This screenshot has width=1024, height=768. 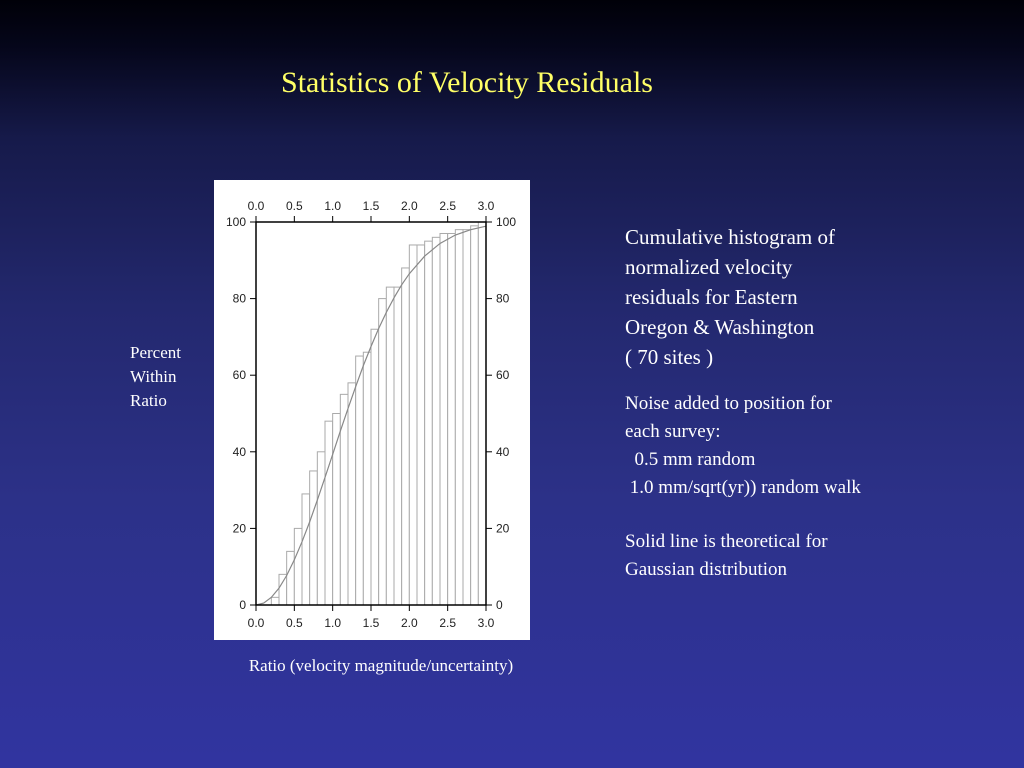 I want to click on y-axis-title: Percent Within Ratio, so click(x=170, y=377).